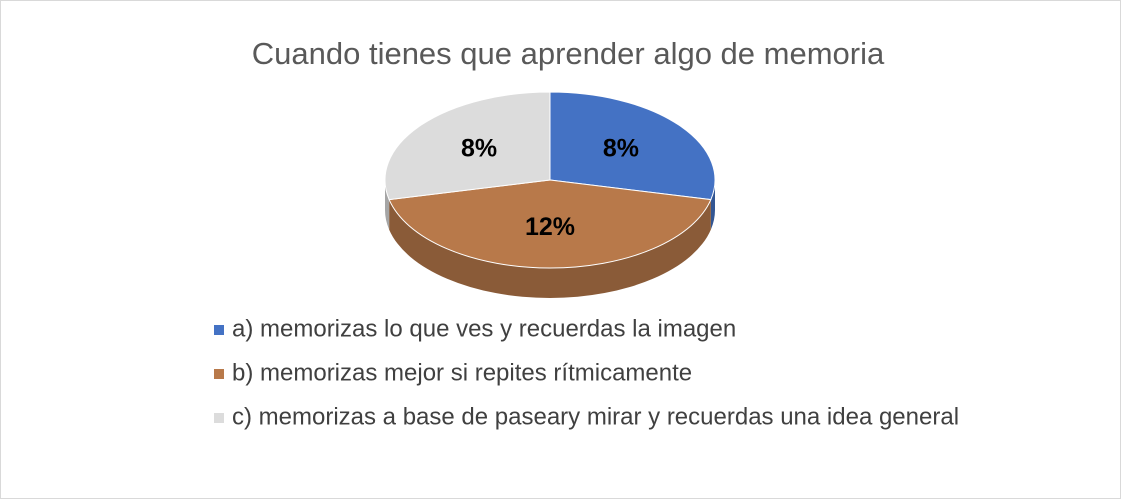  What do you see at coordinates (550, 227) in the screenshot?
I see `data-label: 12%` at bounding box center [550, 227].